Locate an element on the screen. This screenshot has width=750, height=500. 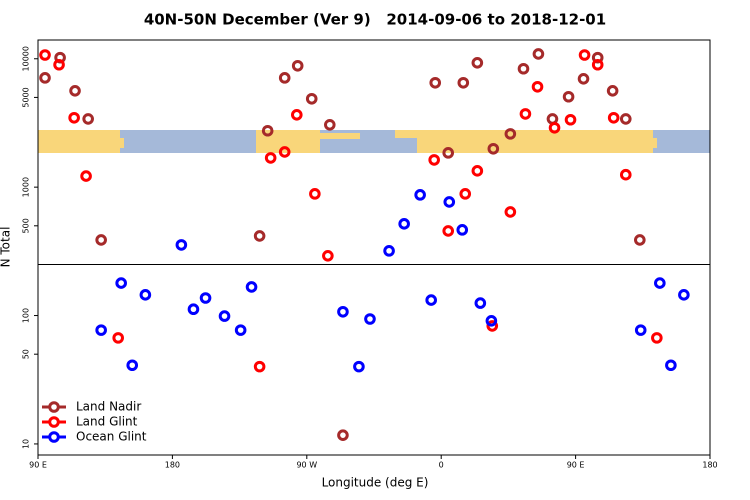
y-tick-label: 500 is located at coordinates (26, 225).